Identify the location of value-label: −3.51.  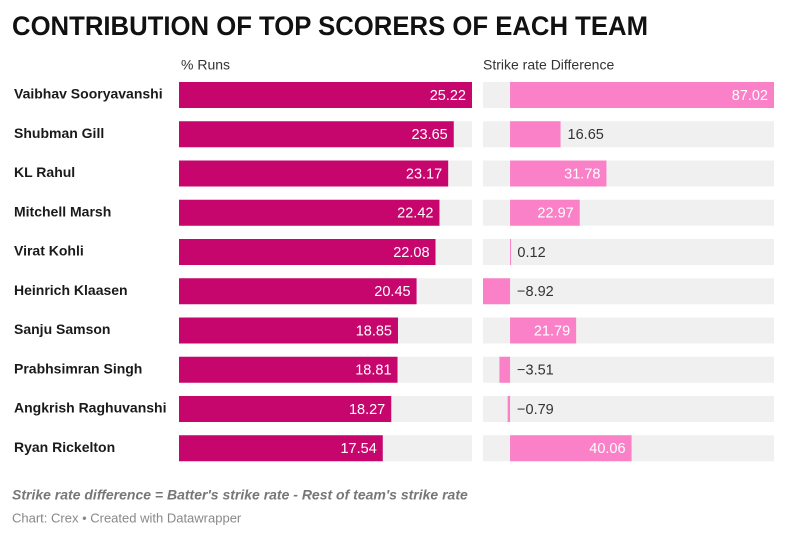
(535, 371).